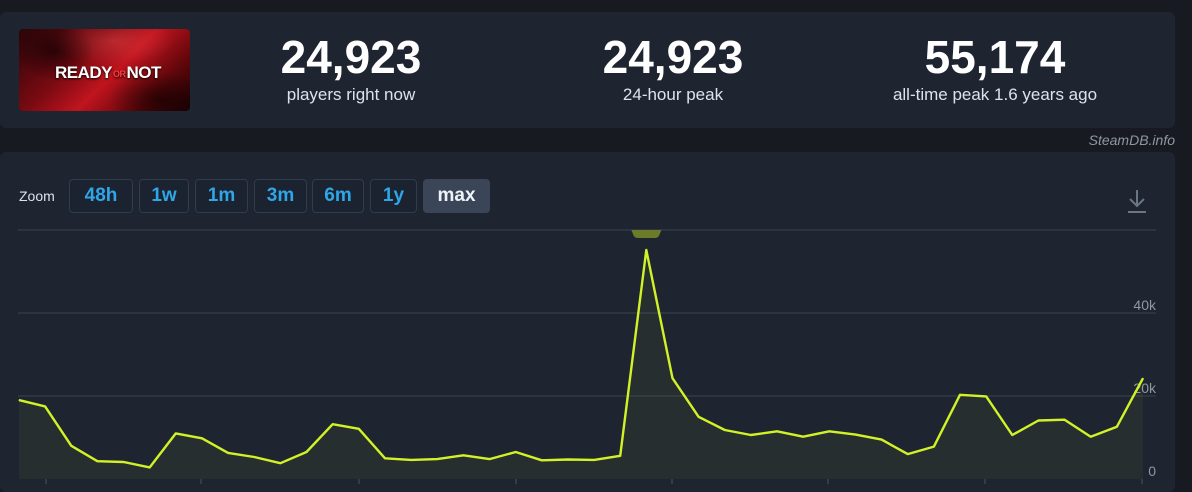 This screenshot has height=492, width=1192. I want to click on stat-alltime-peak: 55,174 all-time peak 1.6 years ago, so click(995, 68).